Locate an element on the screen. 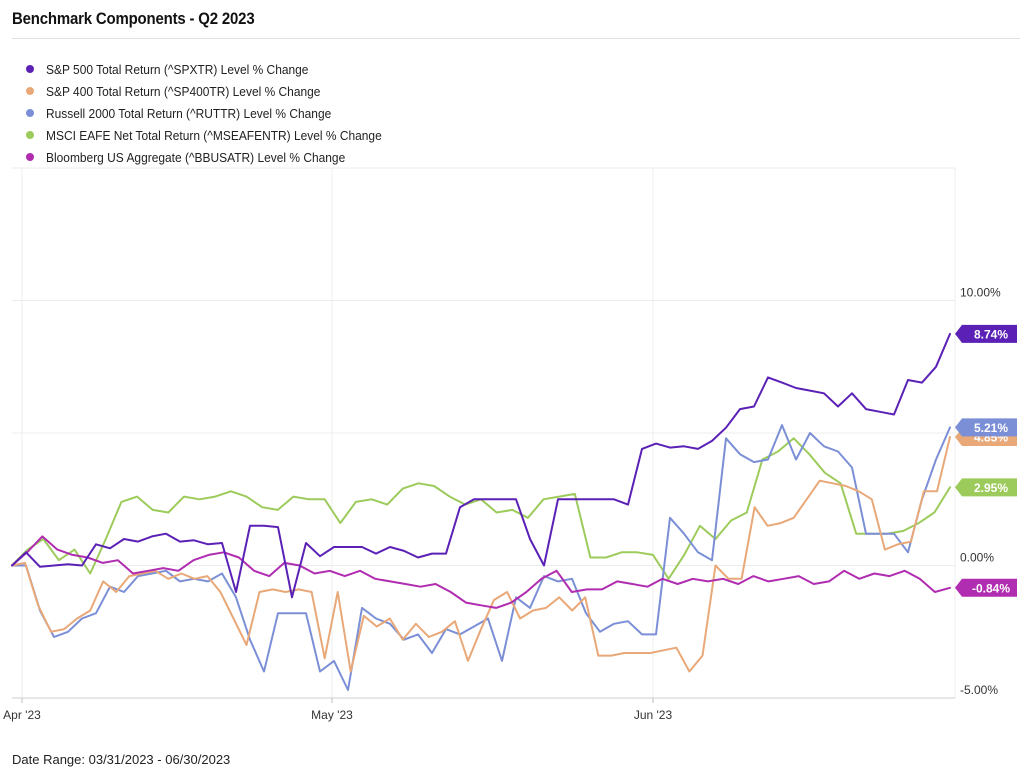 The width and height of the screenshot is (1024, 777). end-label-text: -0.84% is located at coordinates (991, 588).